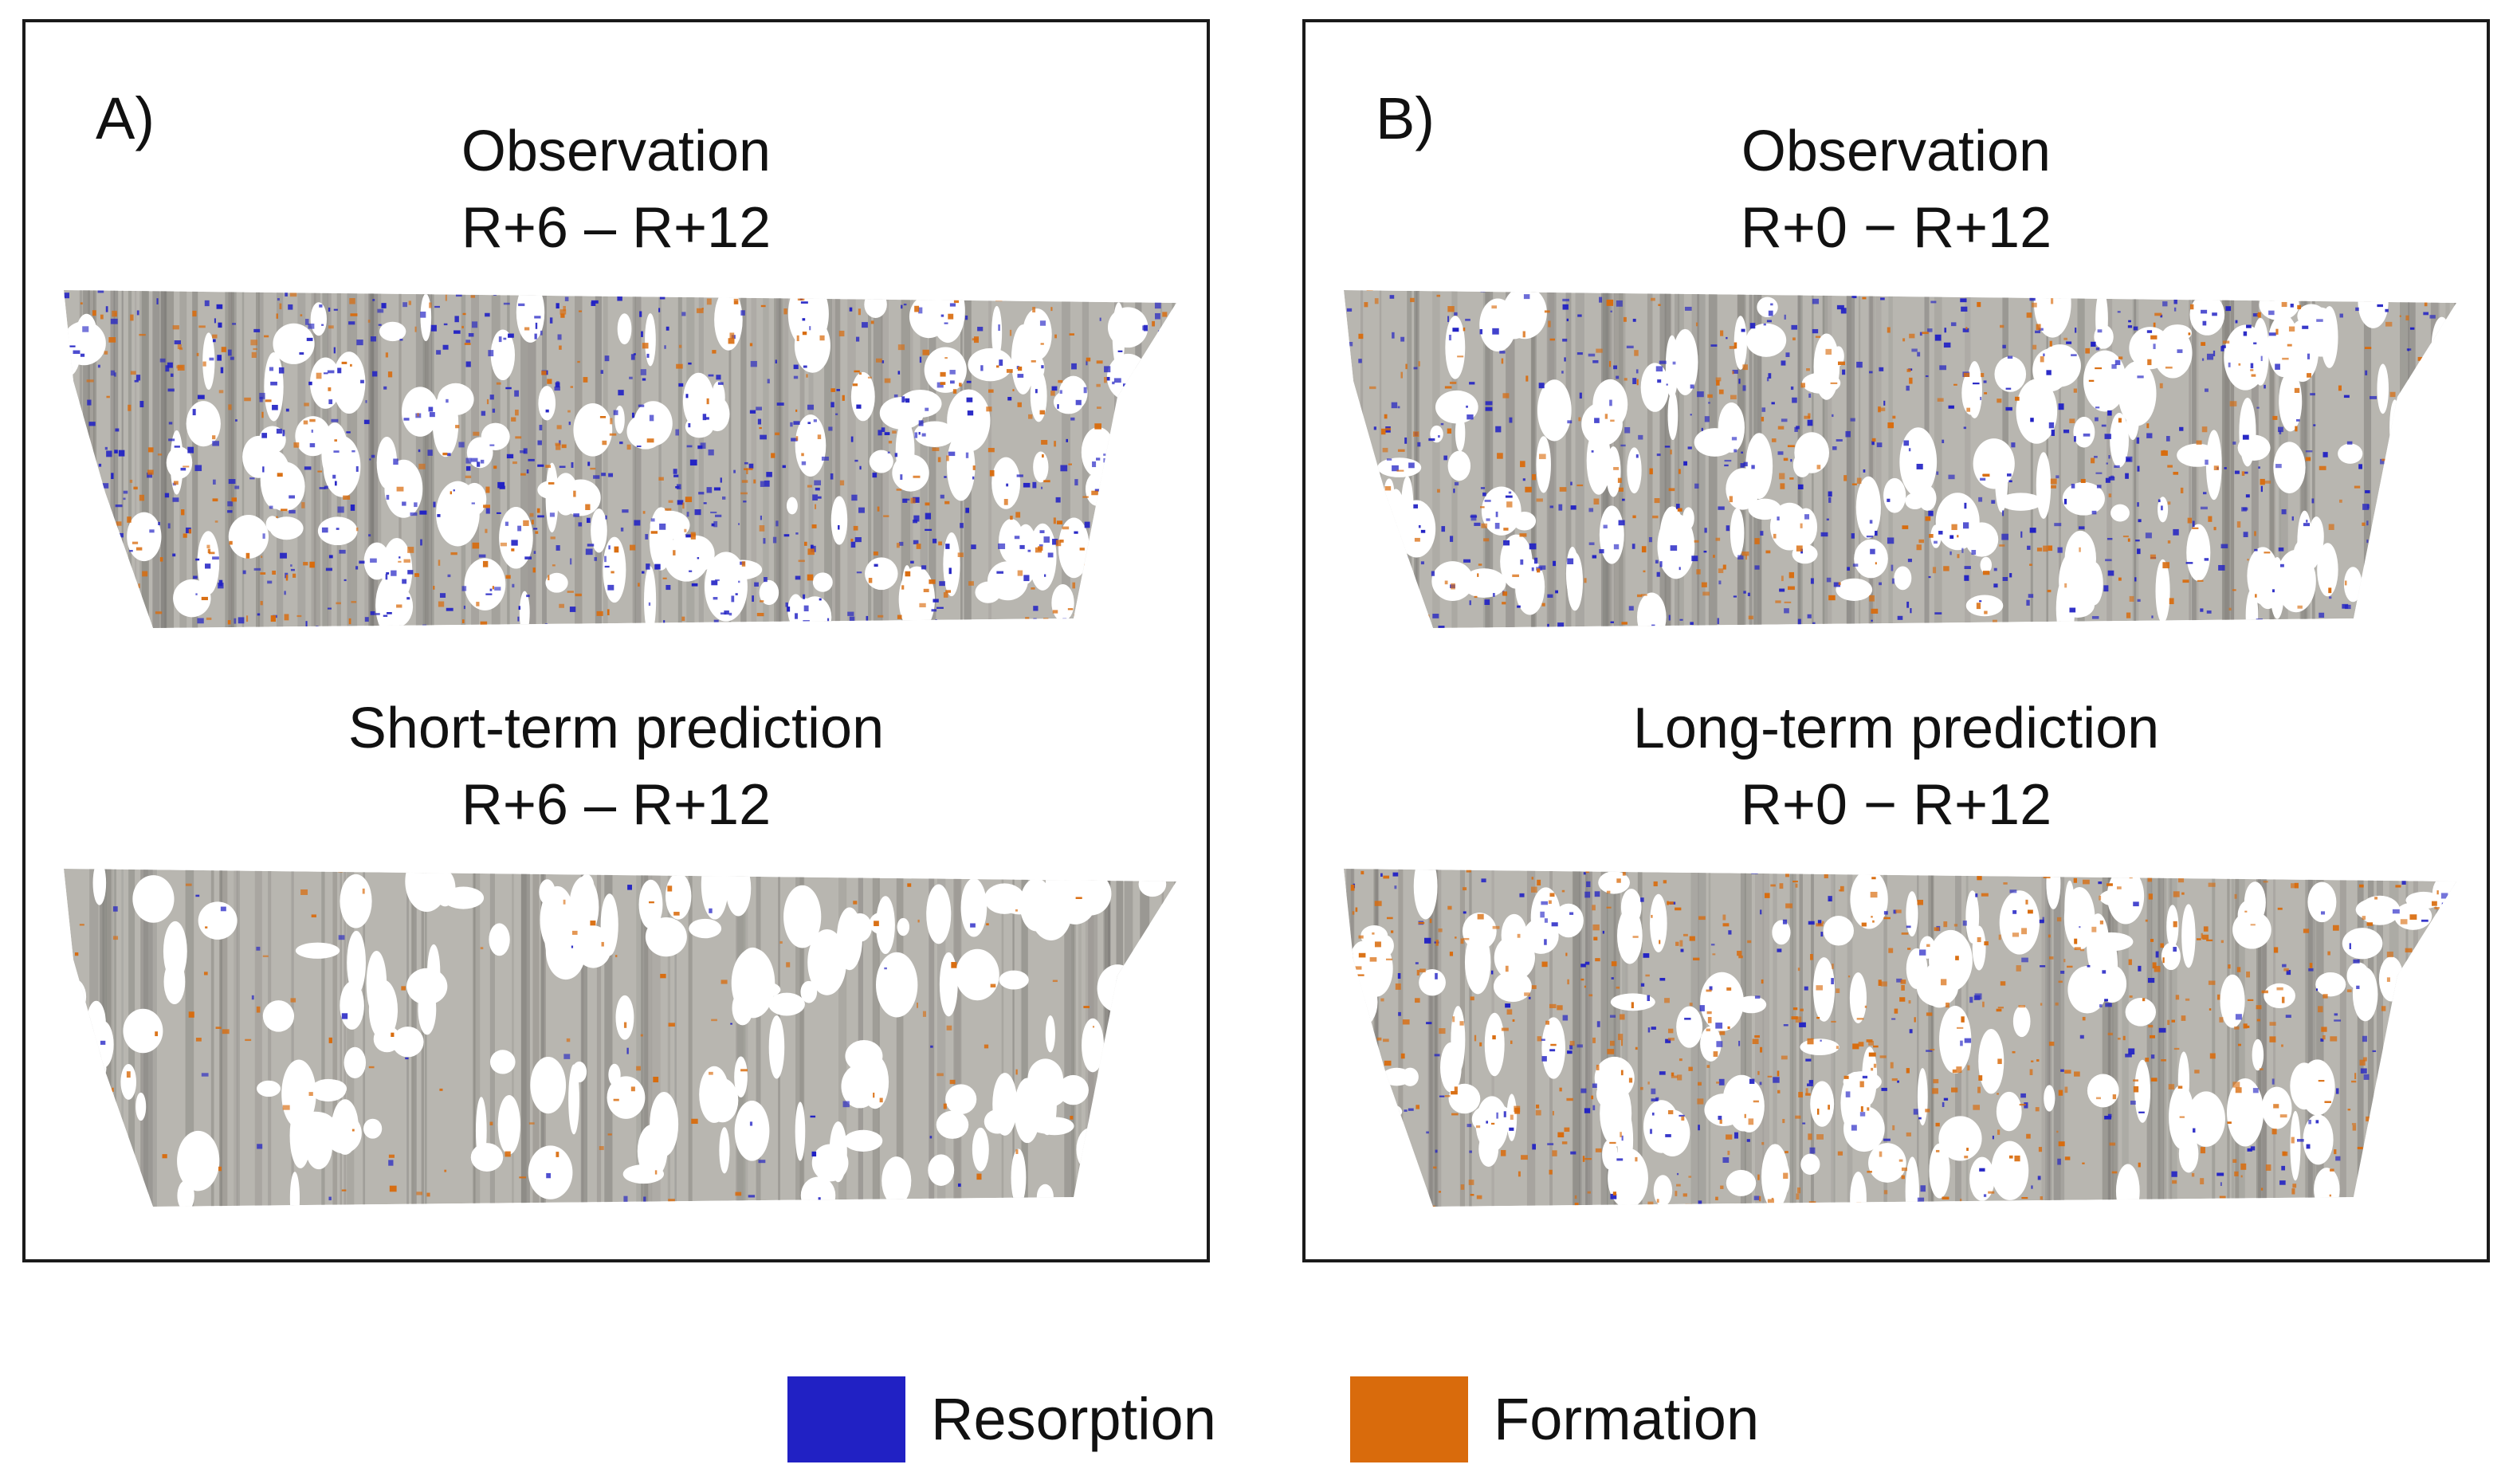  What do you see at coordinates (1896, 766) in the screenshot?
I see `bottom-caption: Long-term prediction R+0 − R+12` at bounding box center [1896, 766].